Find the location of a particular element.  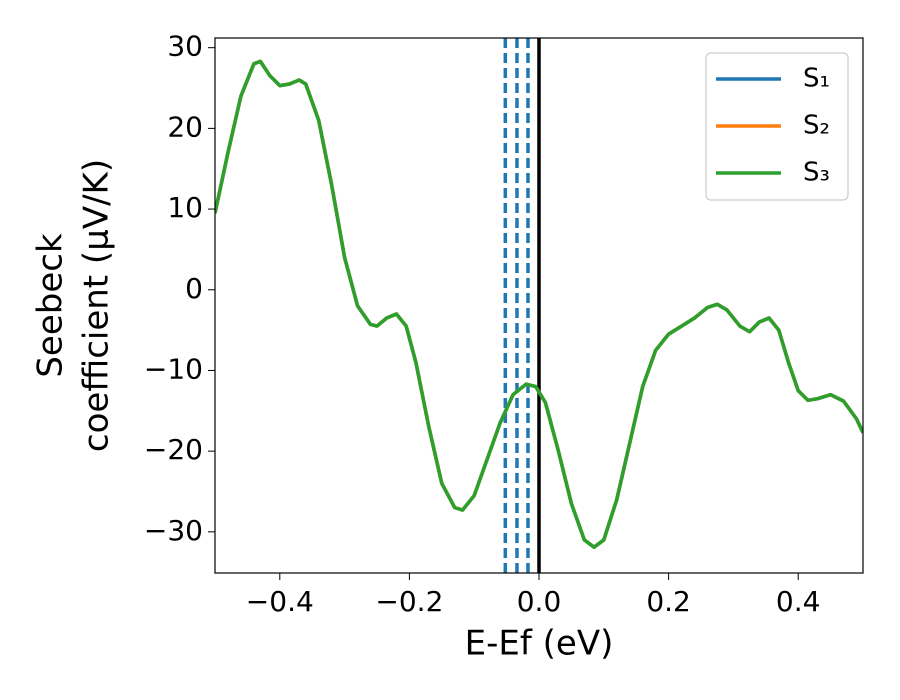

y-axis-label: coefficient (μV/K) is located at coordinates (97, 305).